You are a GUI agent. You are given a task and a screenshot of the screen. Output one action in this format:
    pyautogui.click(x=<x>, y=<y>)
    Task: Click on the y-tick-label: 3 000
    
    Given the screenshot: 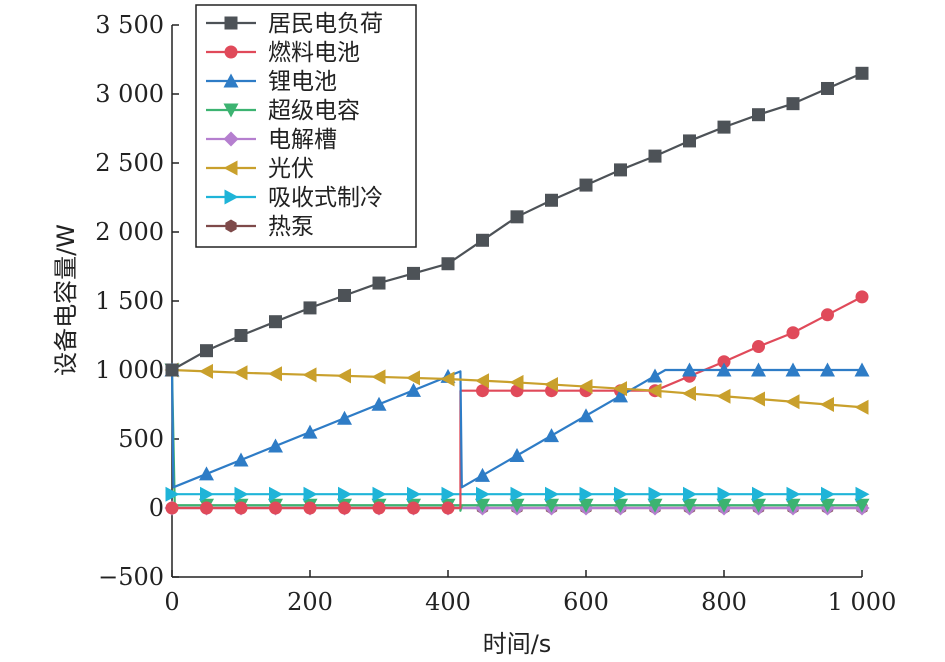 What is the action you would take?
    pyautogui.click(x=129, y=94)
    